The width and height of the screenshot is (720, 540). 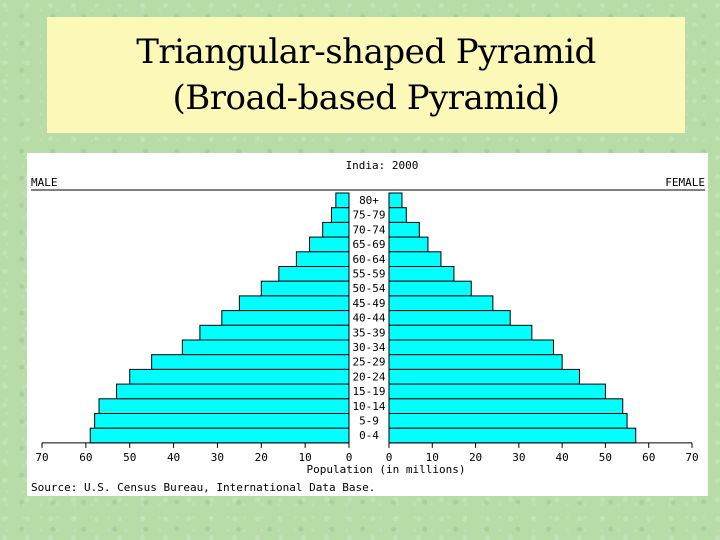 What do you see at coordinates (44, 182) in the screenshot?
I see `male-label: MALE` at bounding box center [44, 182].